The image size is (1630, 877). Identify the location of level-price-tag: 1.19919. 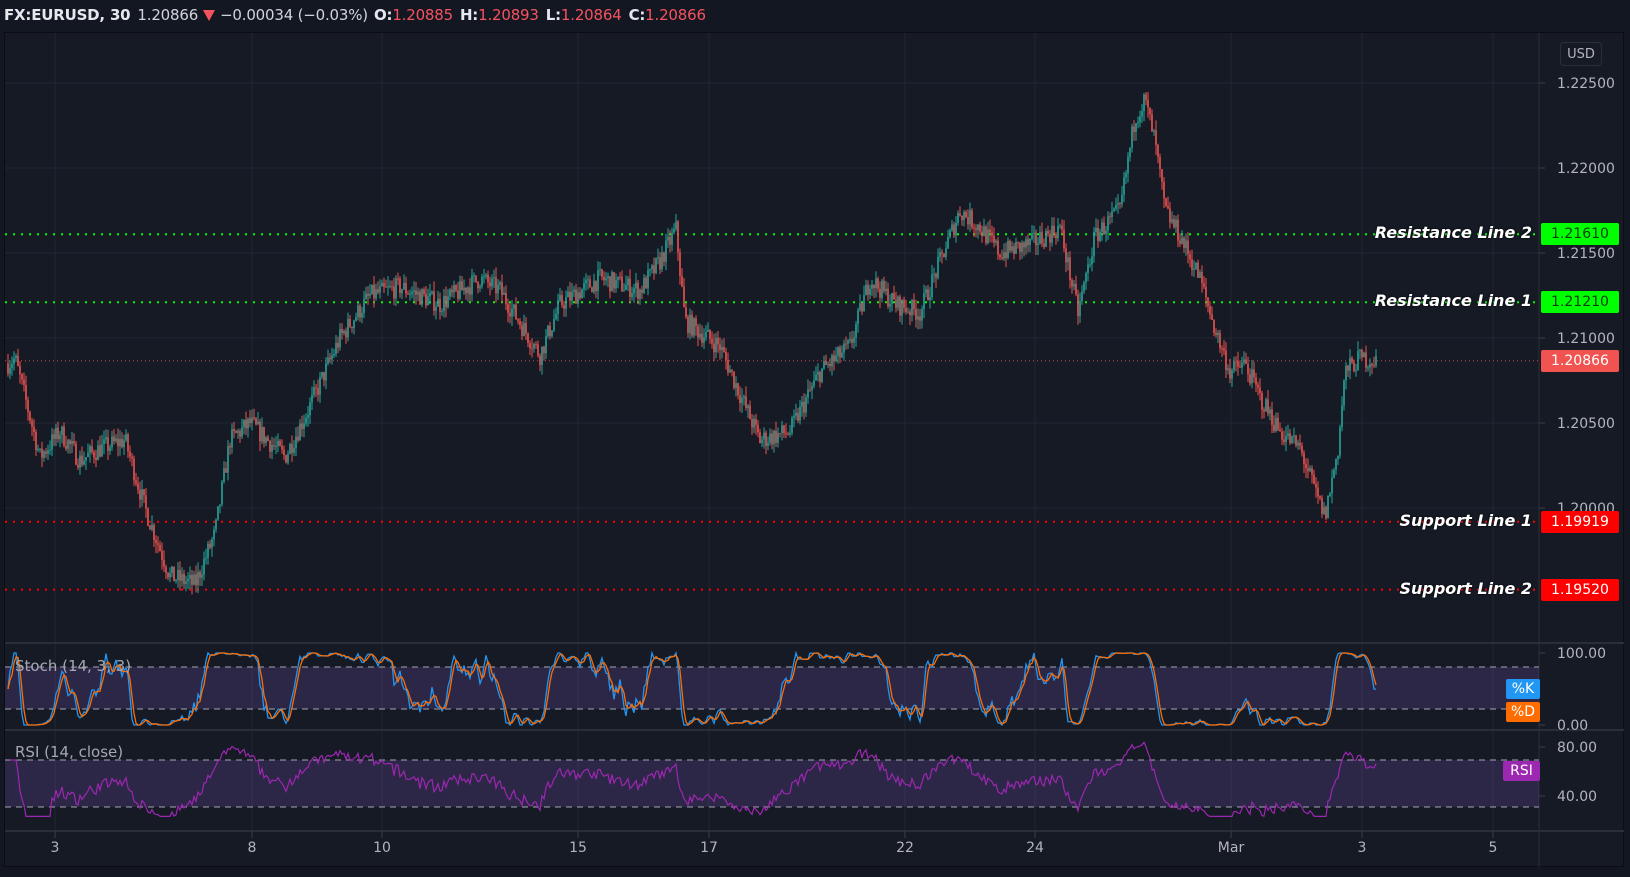
(1580, 521).